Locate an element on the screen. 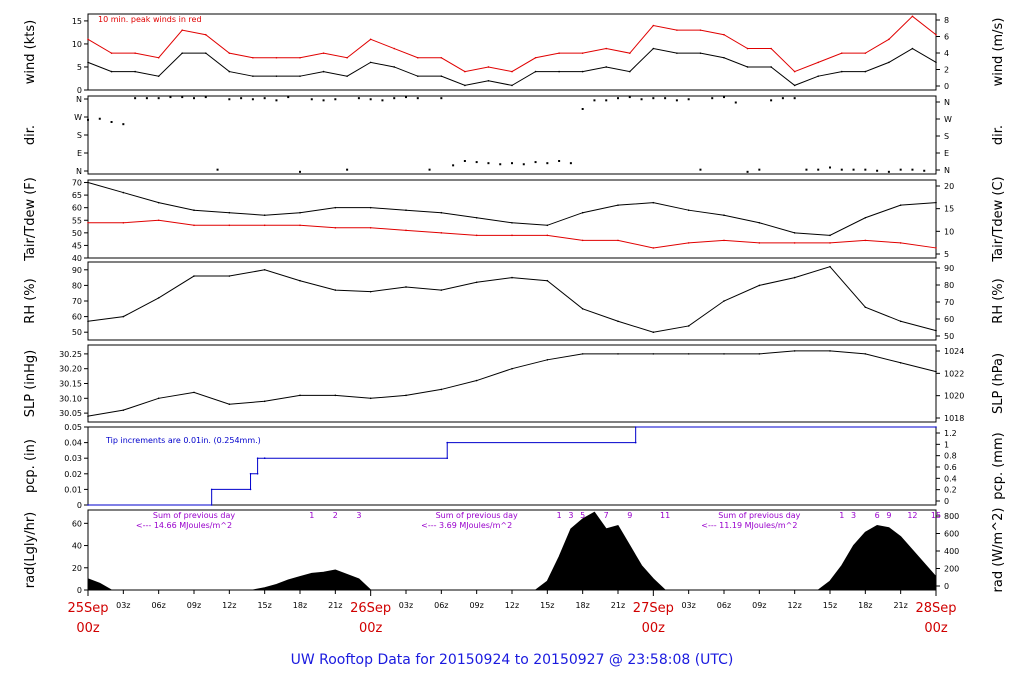  left-tick-label: 30.25 is located at coordinates (70, 354).